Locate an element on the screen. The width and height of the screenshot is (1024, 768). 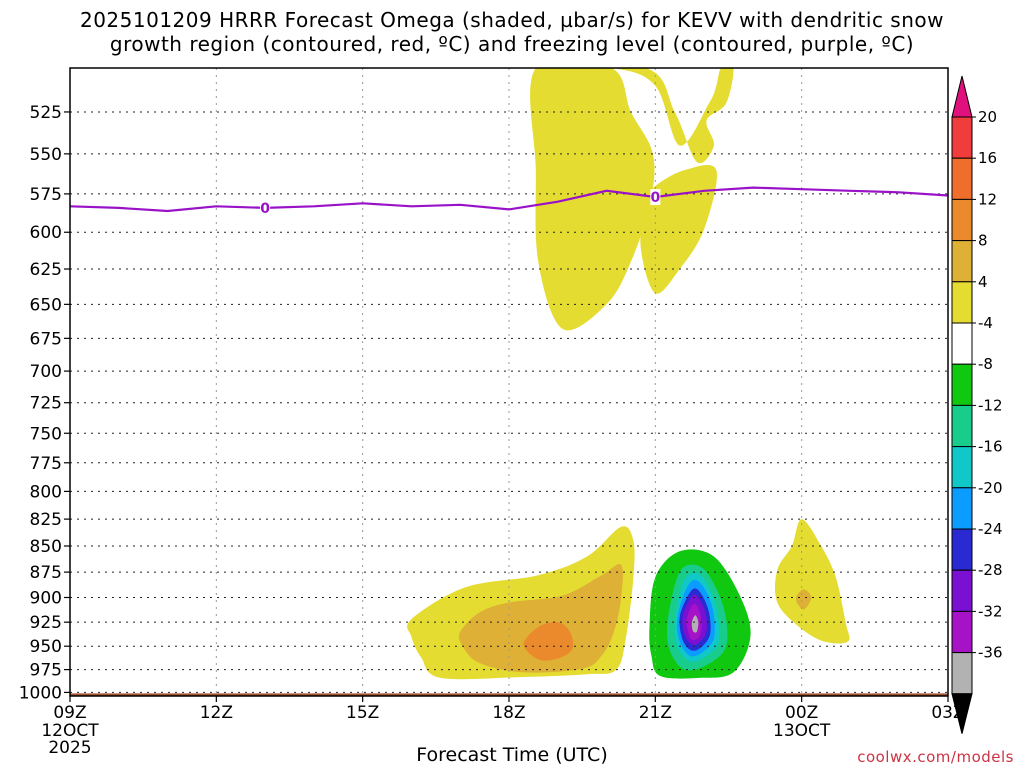
colorbar-label: 20 is located at coordinates (987, 117).